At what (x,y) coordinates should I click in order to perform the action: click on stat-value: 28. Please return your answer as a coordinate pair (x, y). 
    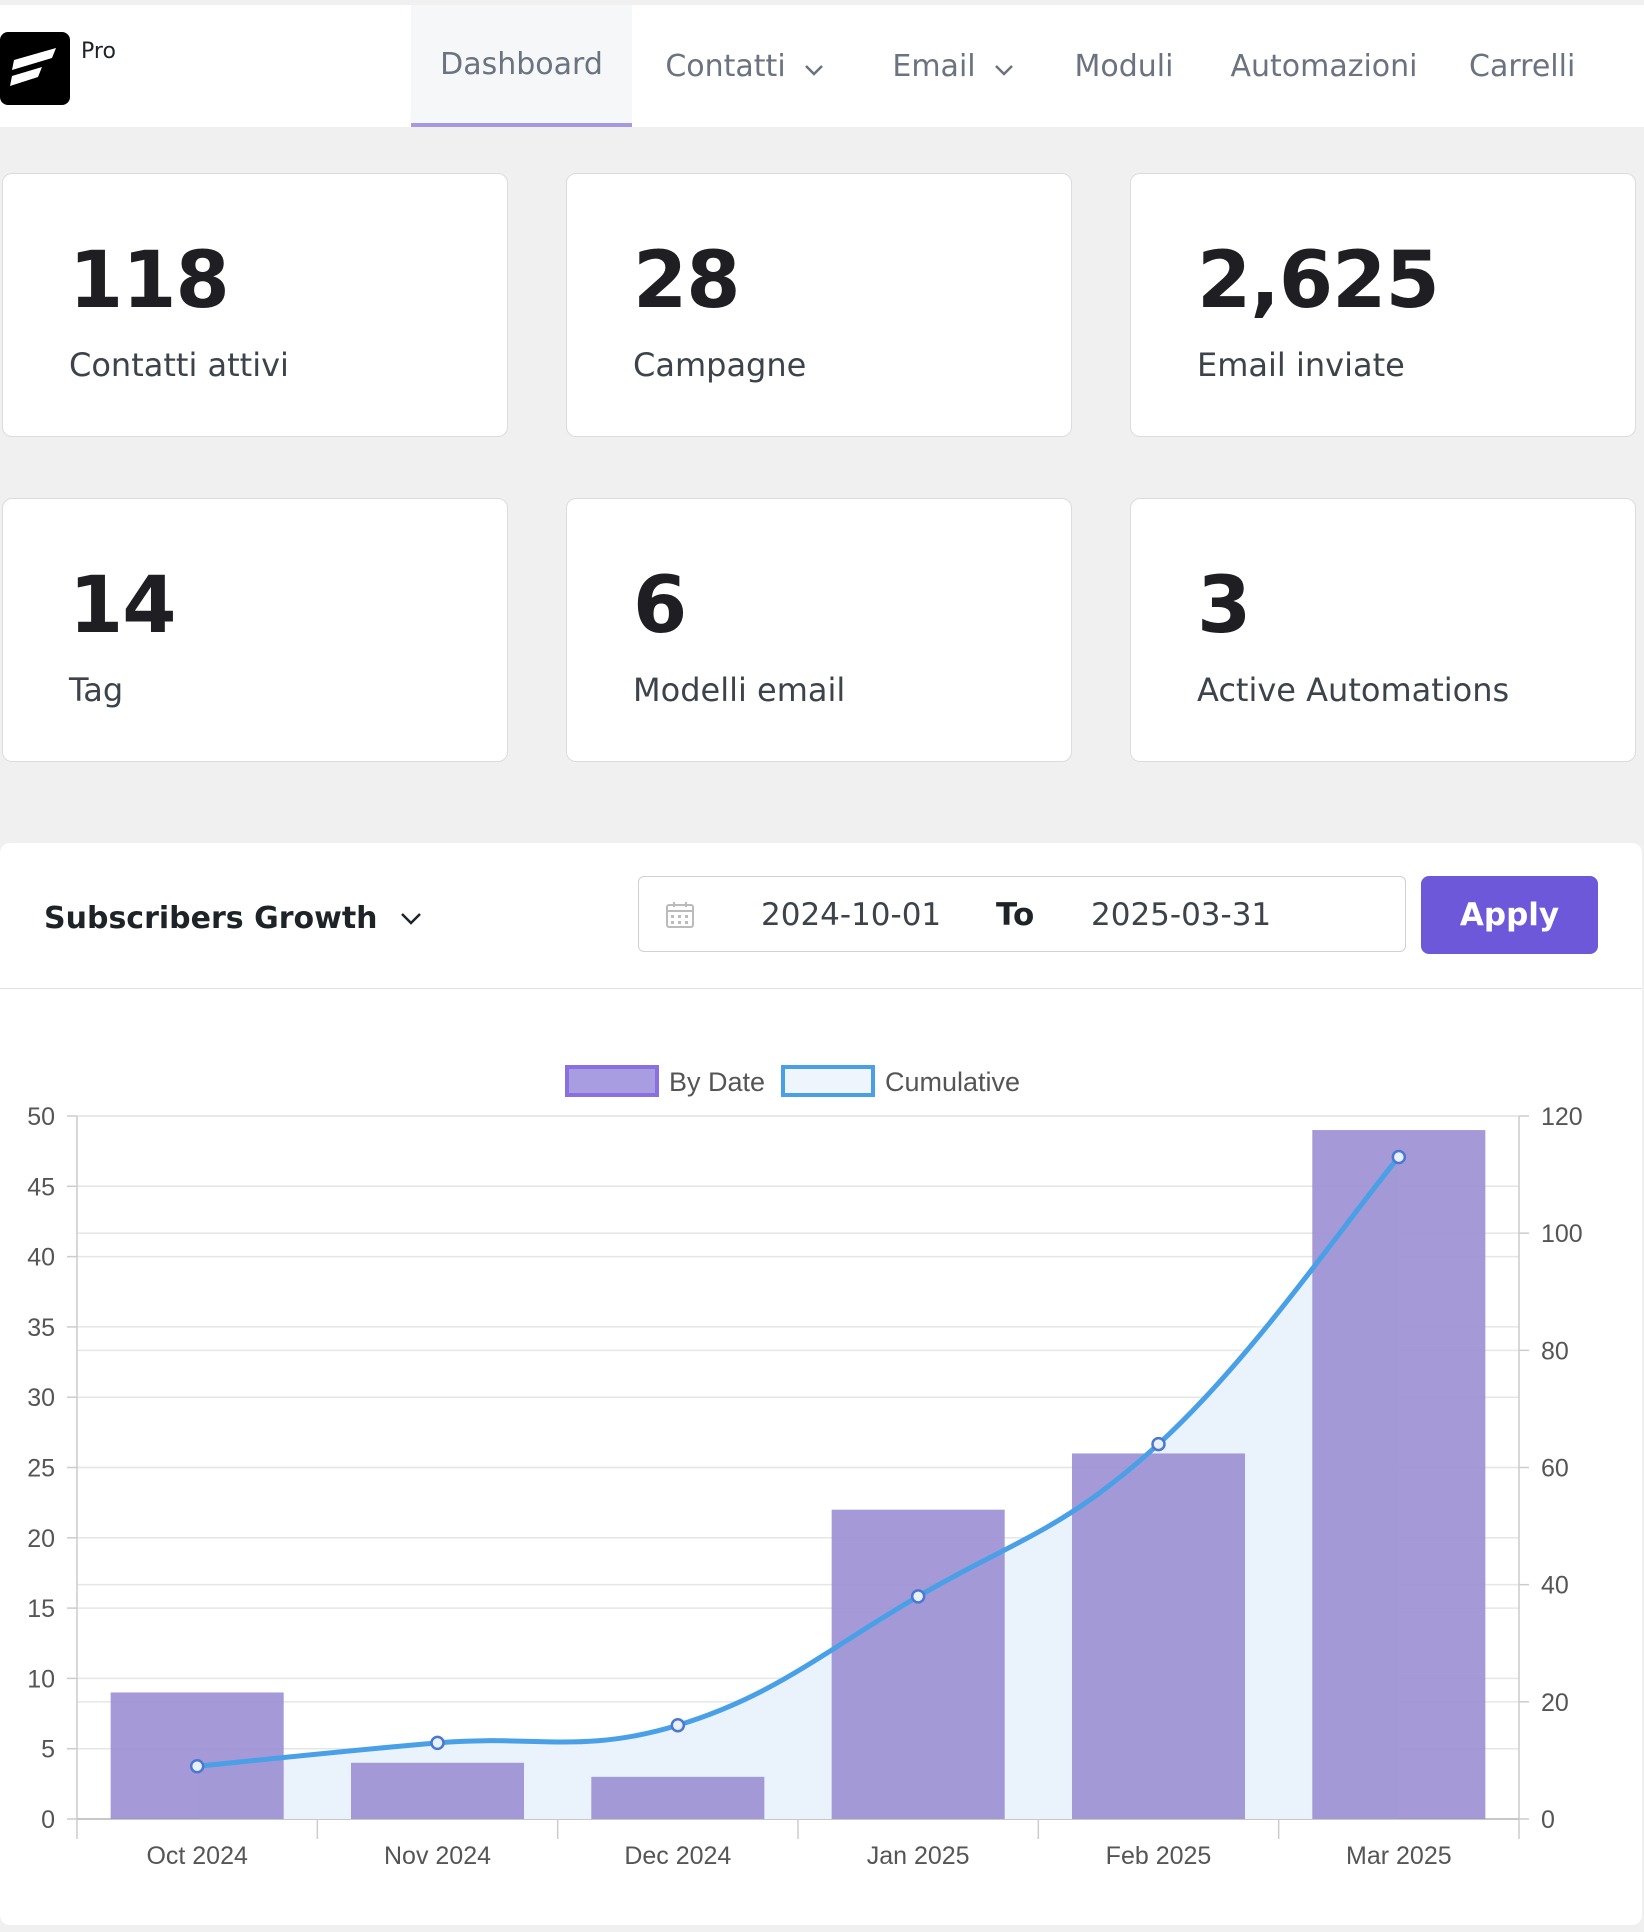
    Looking at the image, I should click on (687, 281).